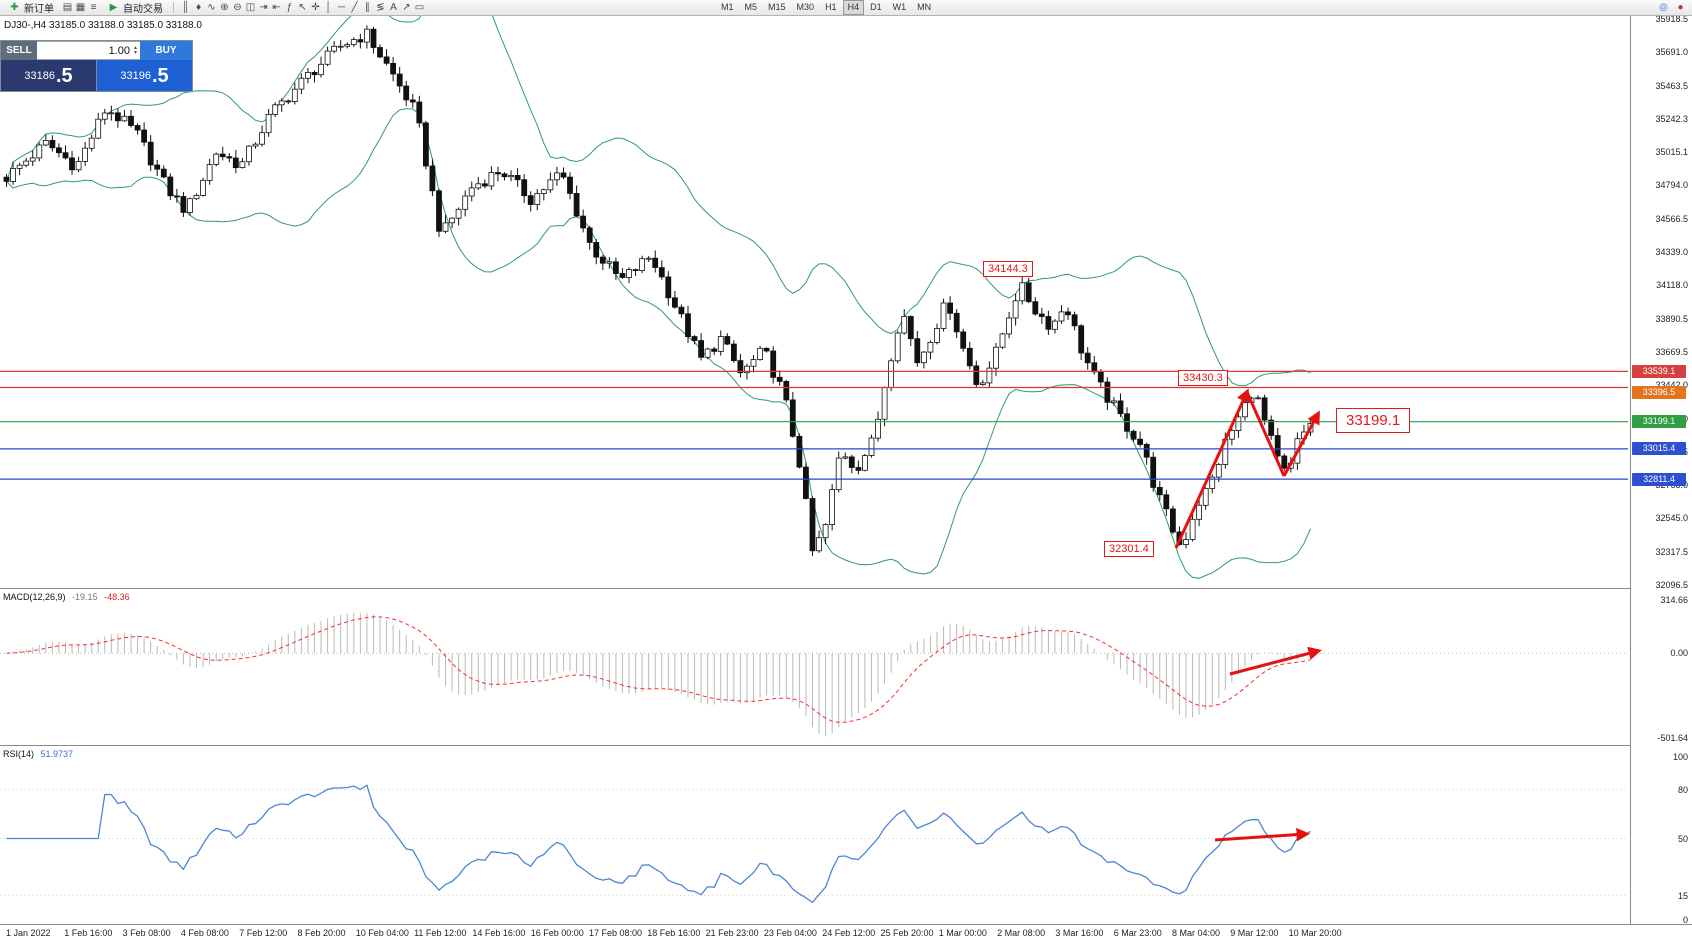 The image size is (1692, 940). What do you see at coordinates (557, 933) in the screenshot?
I see `time-axis-label: 16 Feb 00:00` at bounding box center [557, 933].